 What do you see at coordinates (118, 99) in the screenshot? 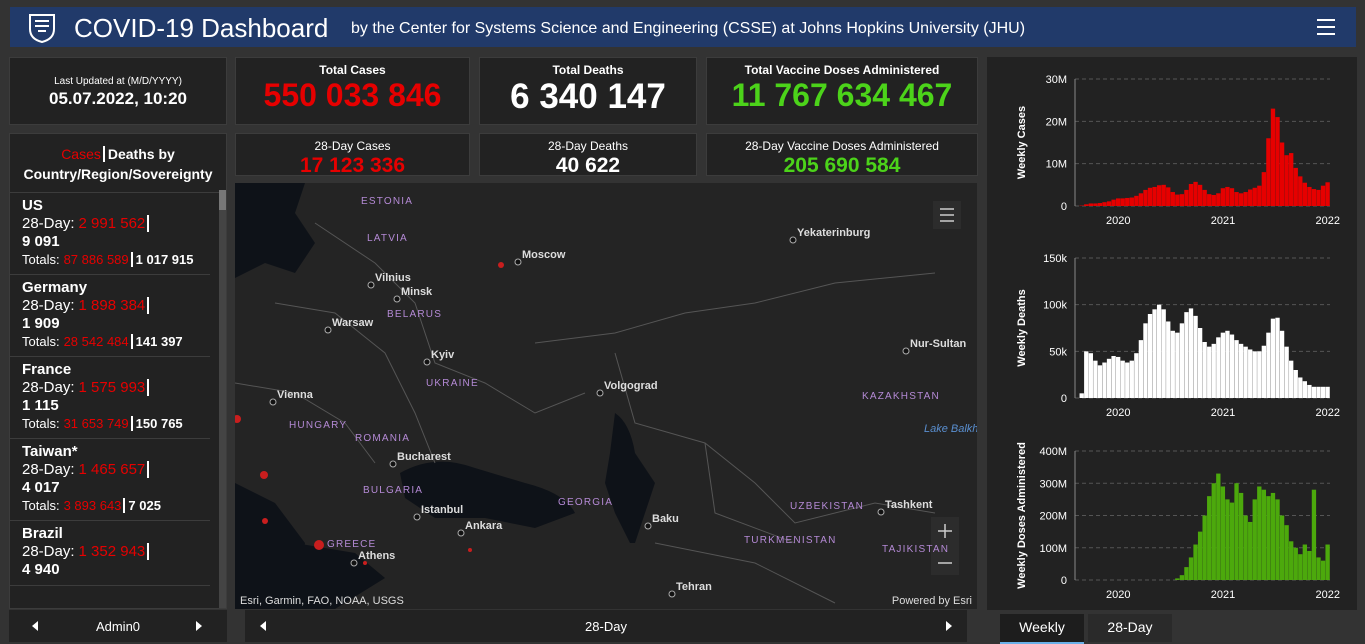
I see `value: 05.07.2022, 10:20` at bounding box center [118, 99].